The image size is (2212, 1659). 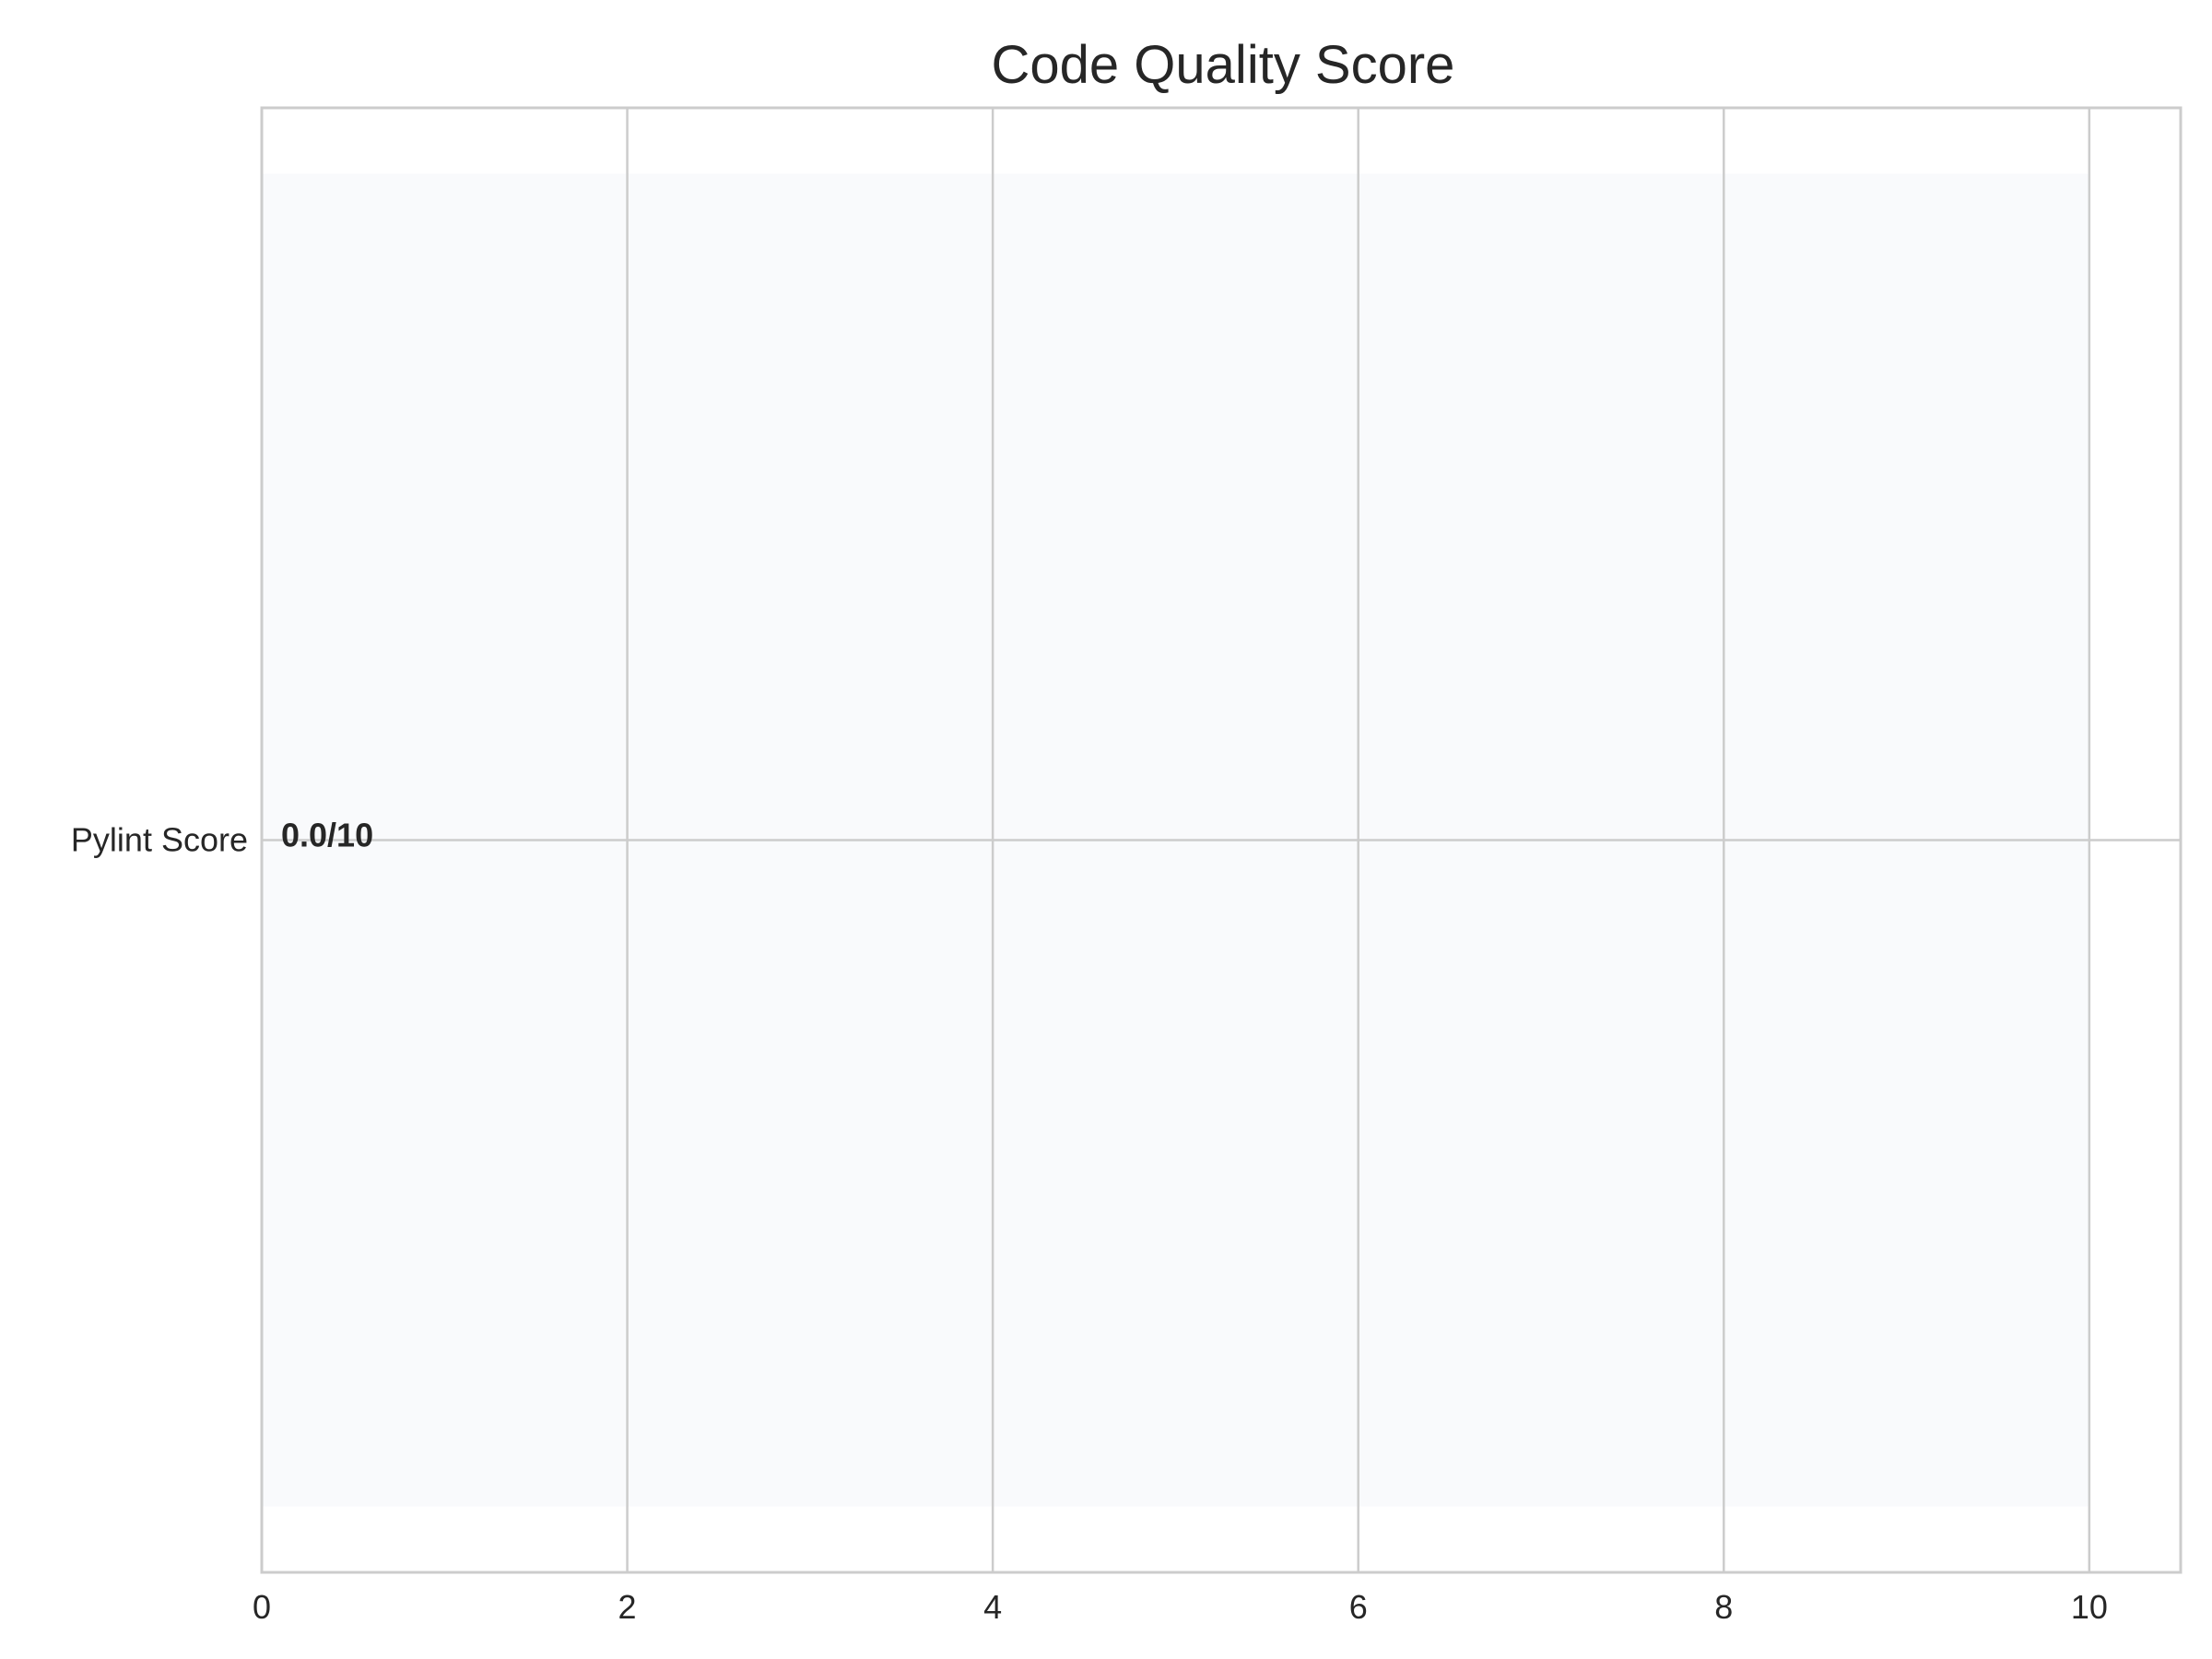 What do you see at coordinates (627, 1607) in the screenshot?
I see `x-tick-label: 2` at bounding box center [627, 1607].